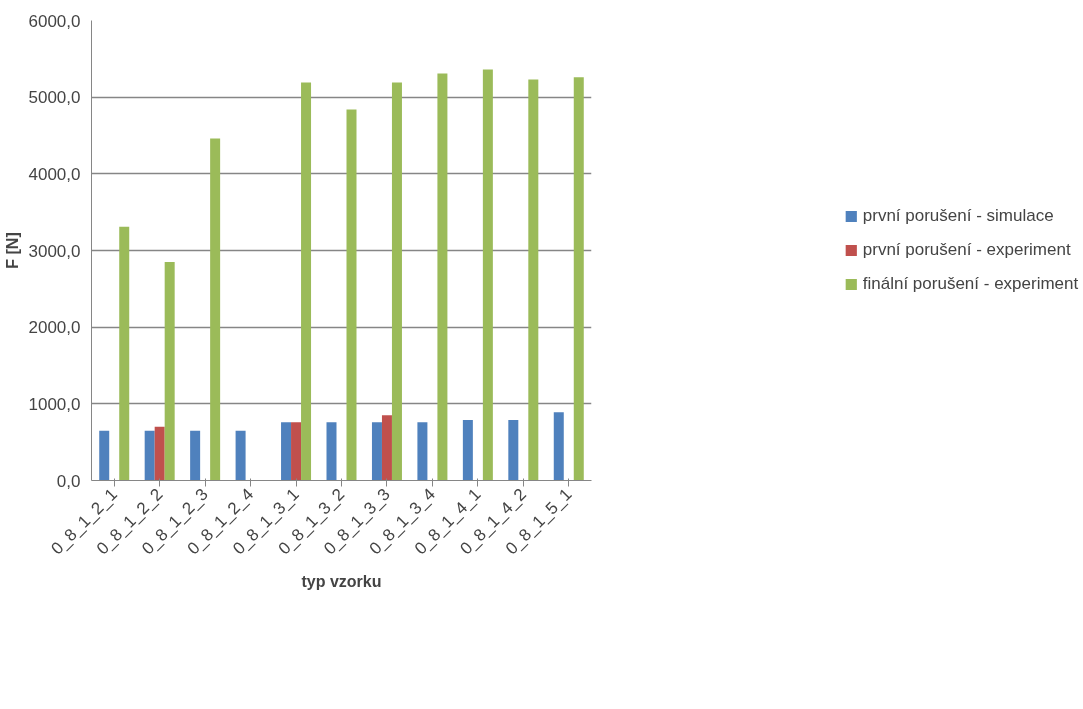 This screenshot has height=709, width=1083. I want to click on legend-label: první porušení - simulace, so click(958, 216).